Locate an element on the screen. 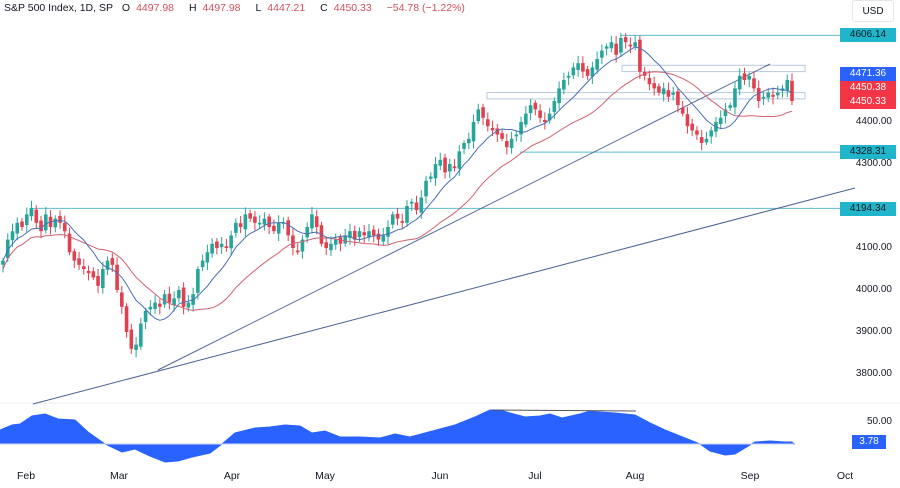  time-axis-label: Feb is located at coordinates (26, 476).